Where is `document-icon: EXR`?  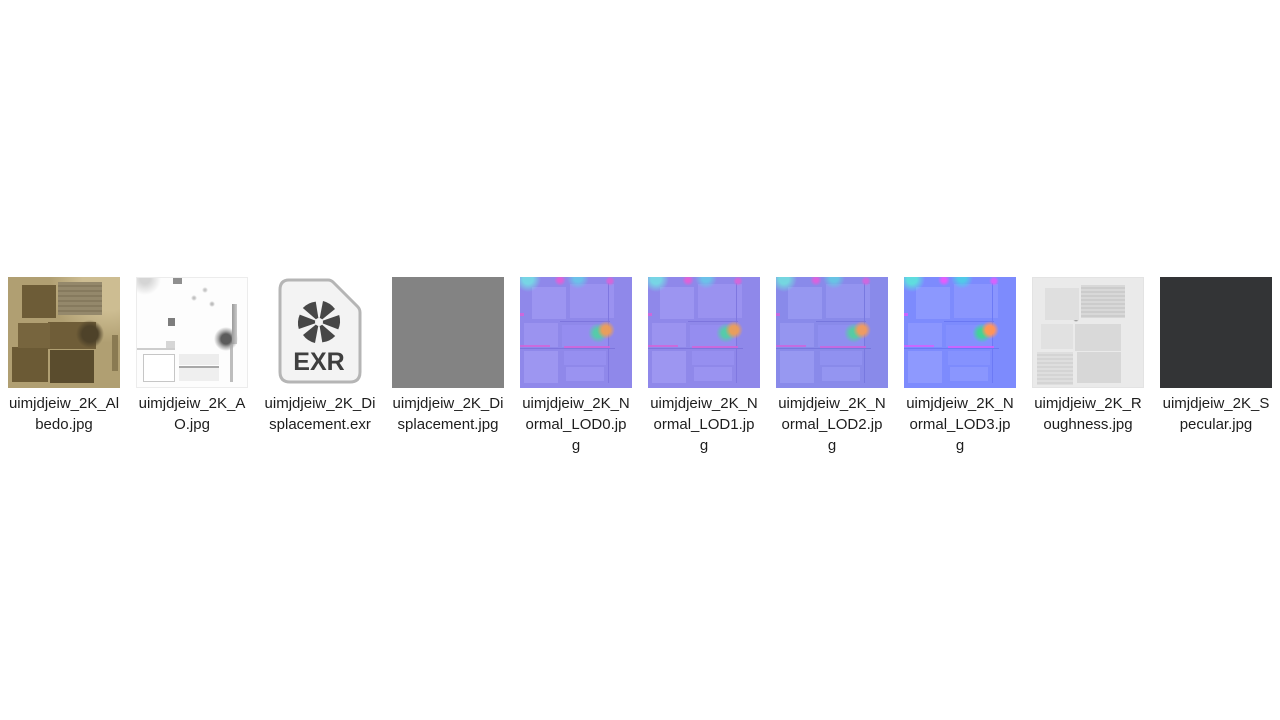
document-icon: EXR is located at coordinates (320, 331).